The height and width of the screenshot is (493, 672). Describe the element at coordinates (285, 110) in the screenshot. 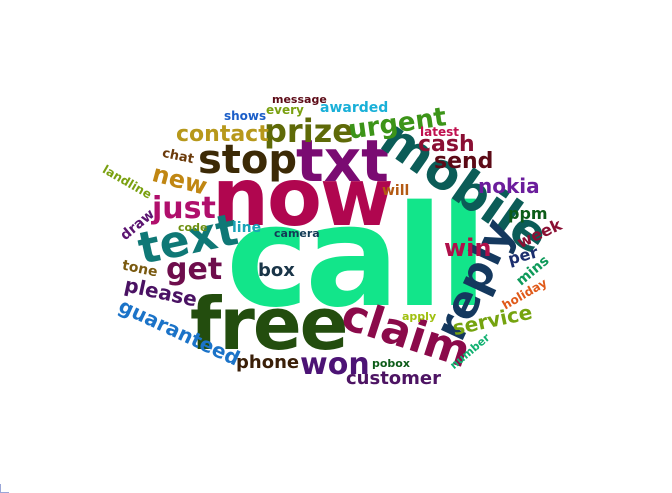

I see `word-every: every` at that location.